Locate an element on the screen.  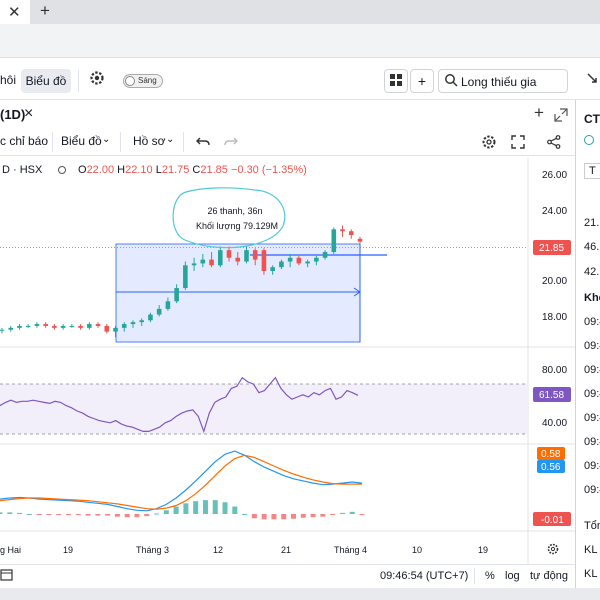
high-value: 22.10 is located at coordinates (139, 170).